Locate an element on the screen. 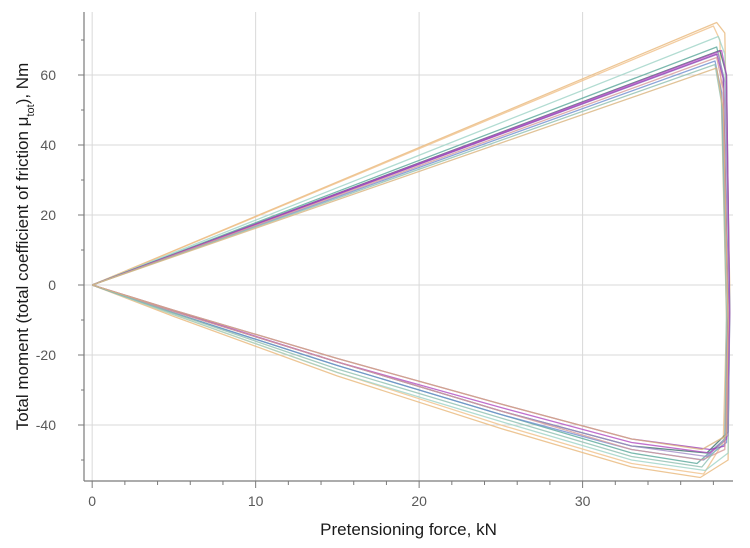 The image size is (750, 548). x-tick-label: 30 is located at coordinates (583, 501).